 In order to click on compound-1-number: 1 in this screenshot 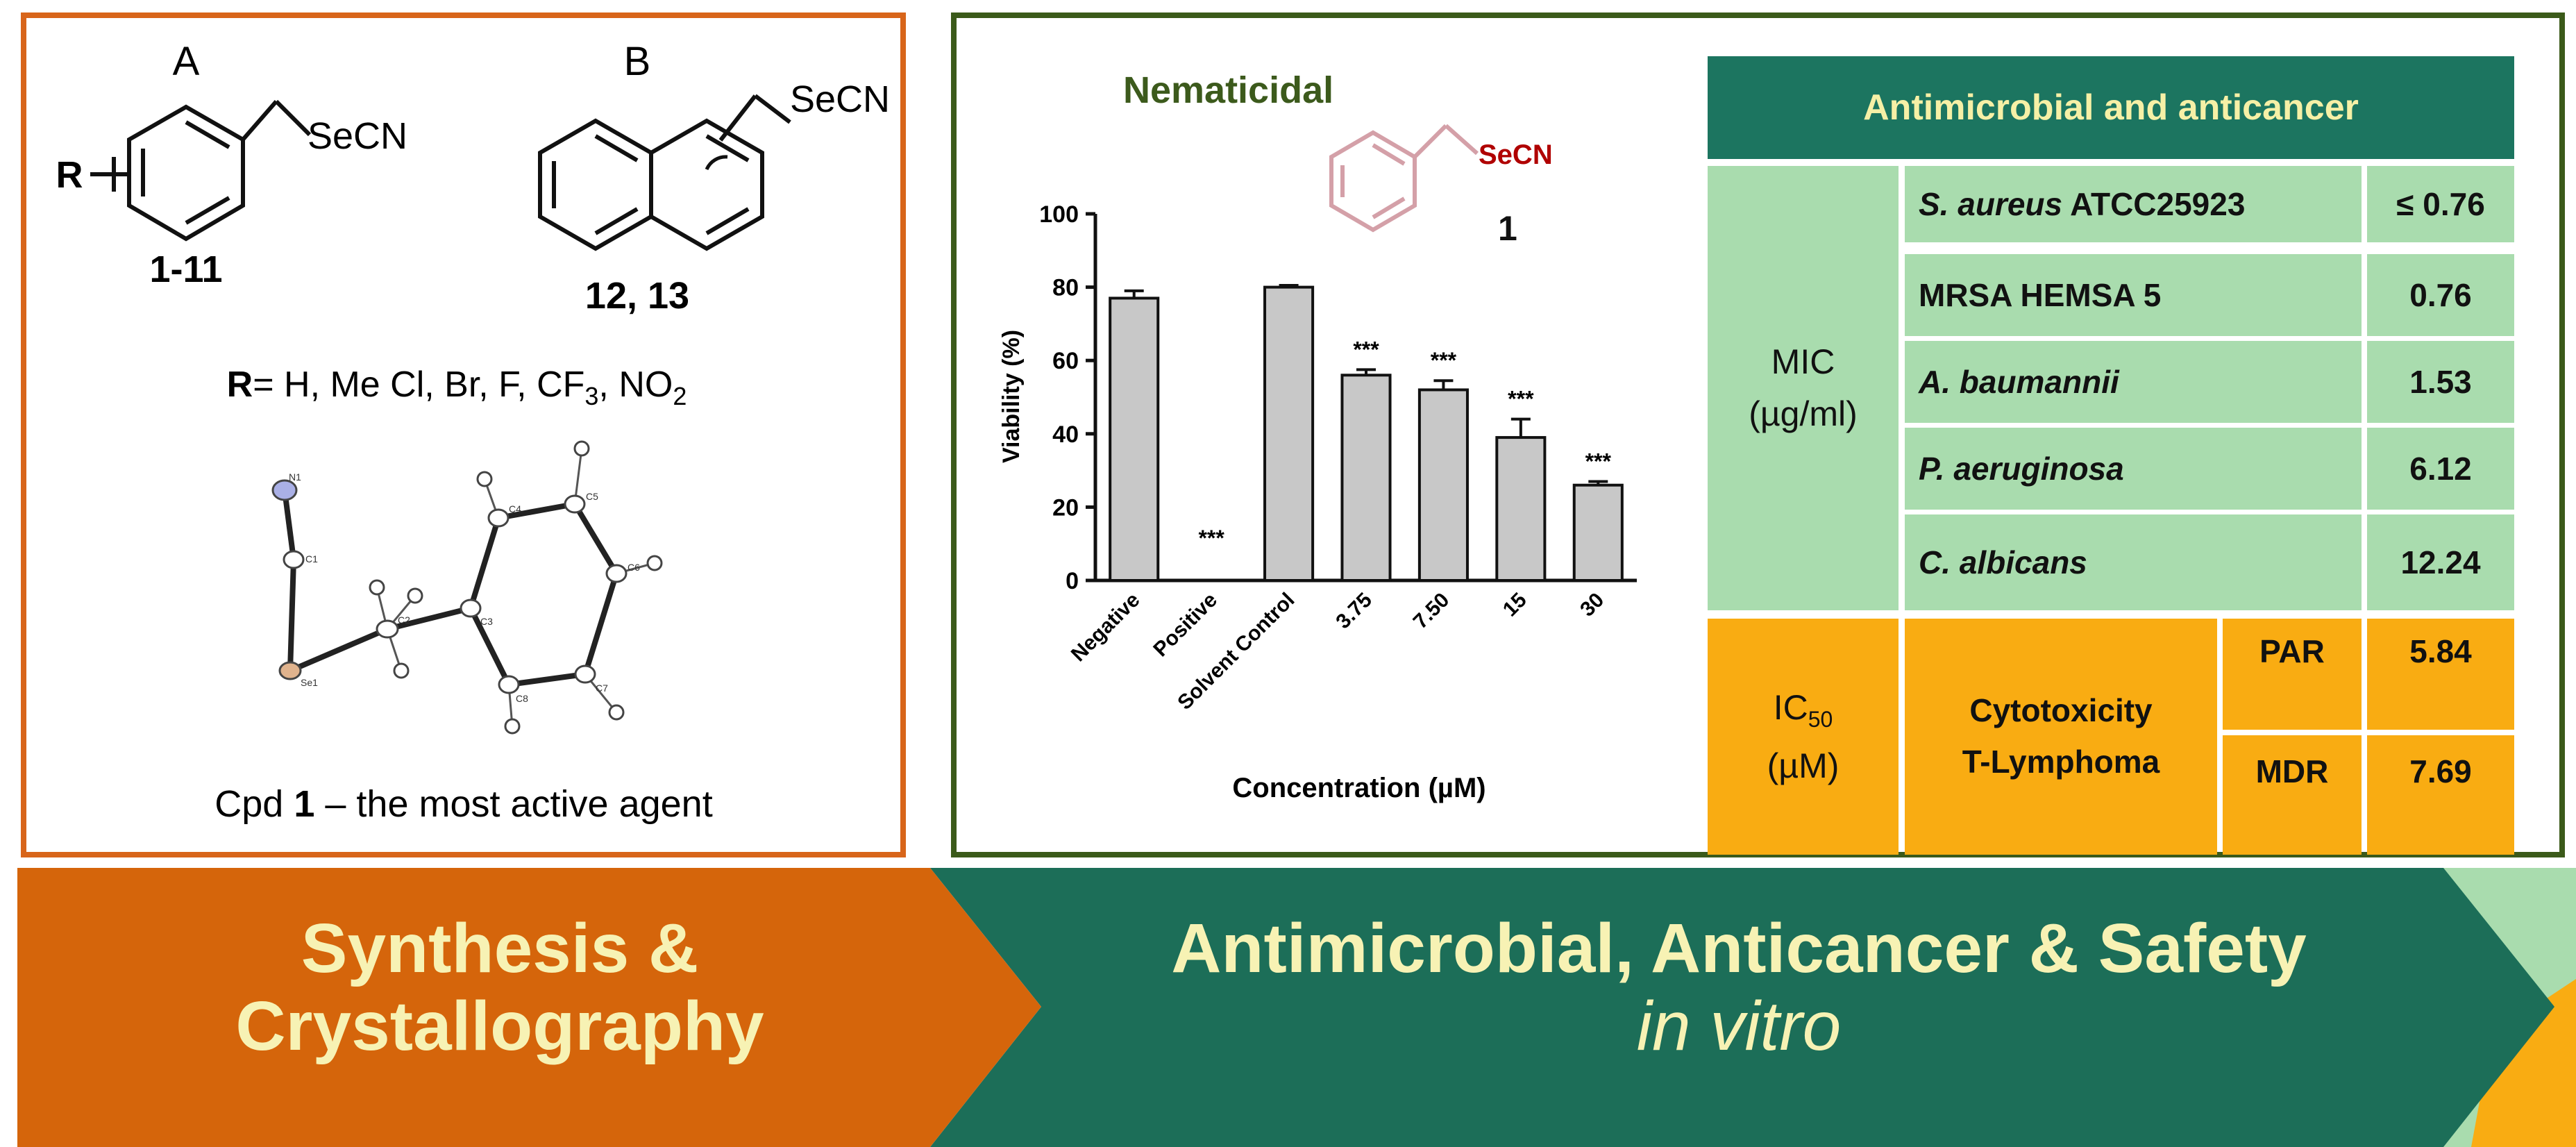, I will do `click(1507, 228)`.